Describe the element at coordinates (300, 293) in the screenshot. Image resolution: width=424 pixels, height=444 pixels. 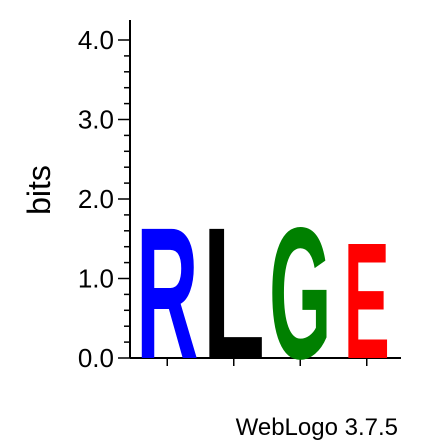
I see `logo-letter-g: G` at that location.